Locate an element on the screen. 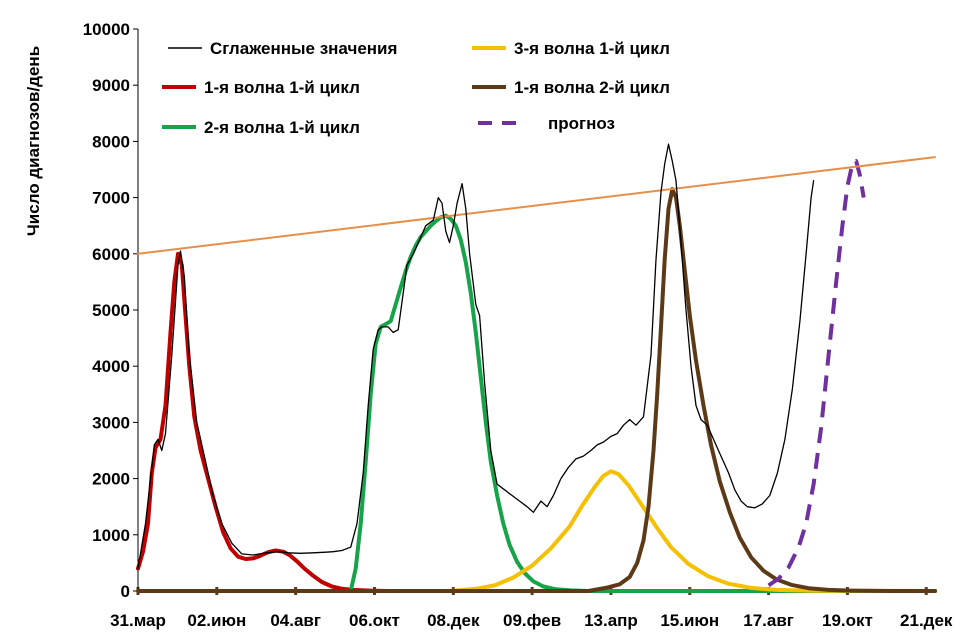  x-tick-label: 02.июн is located at coordinates (216, 620).